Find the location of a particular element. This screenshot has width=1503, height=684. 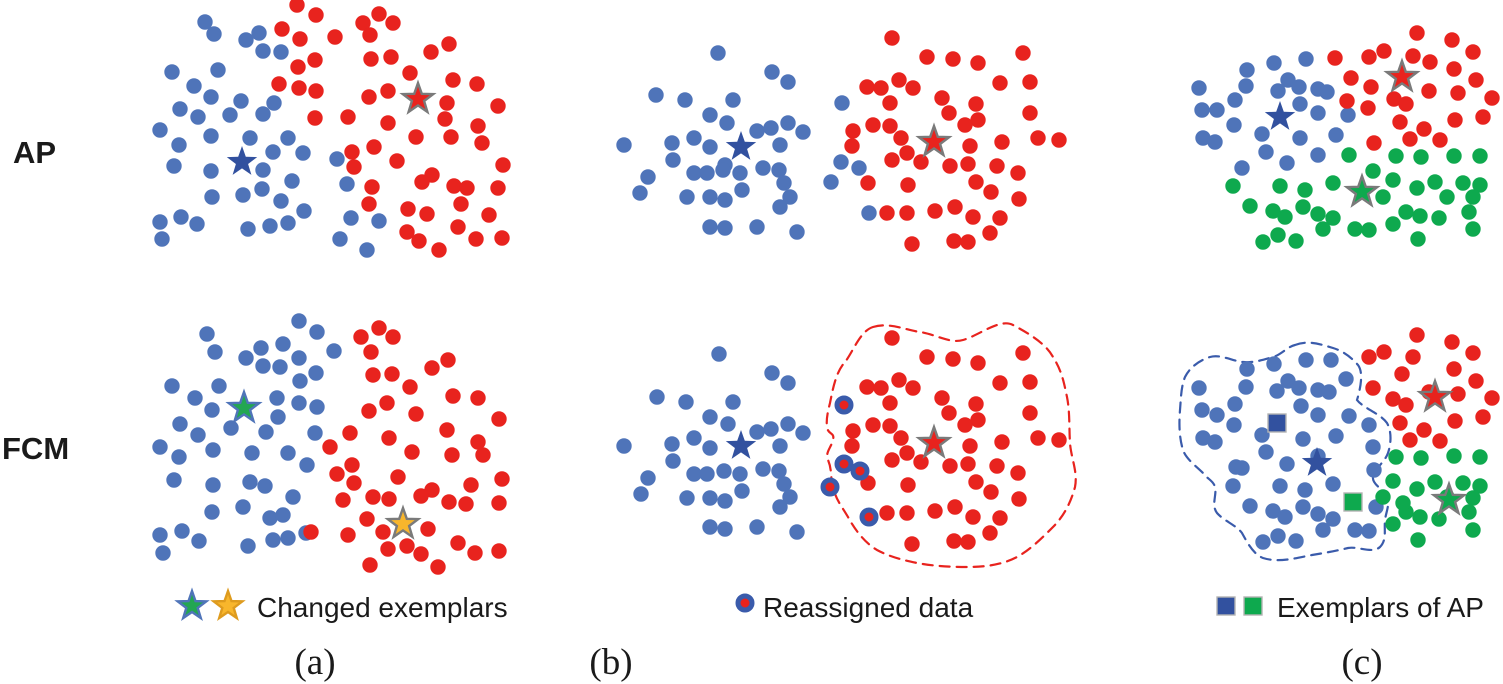

caption-c: (c) is located at coordinates (1362, 662).